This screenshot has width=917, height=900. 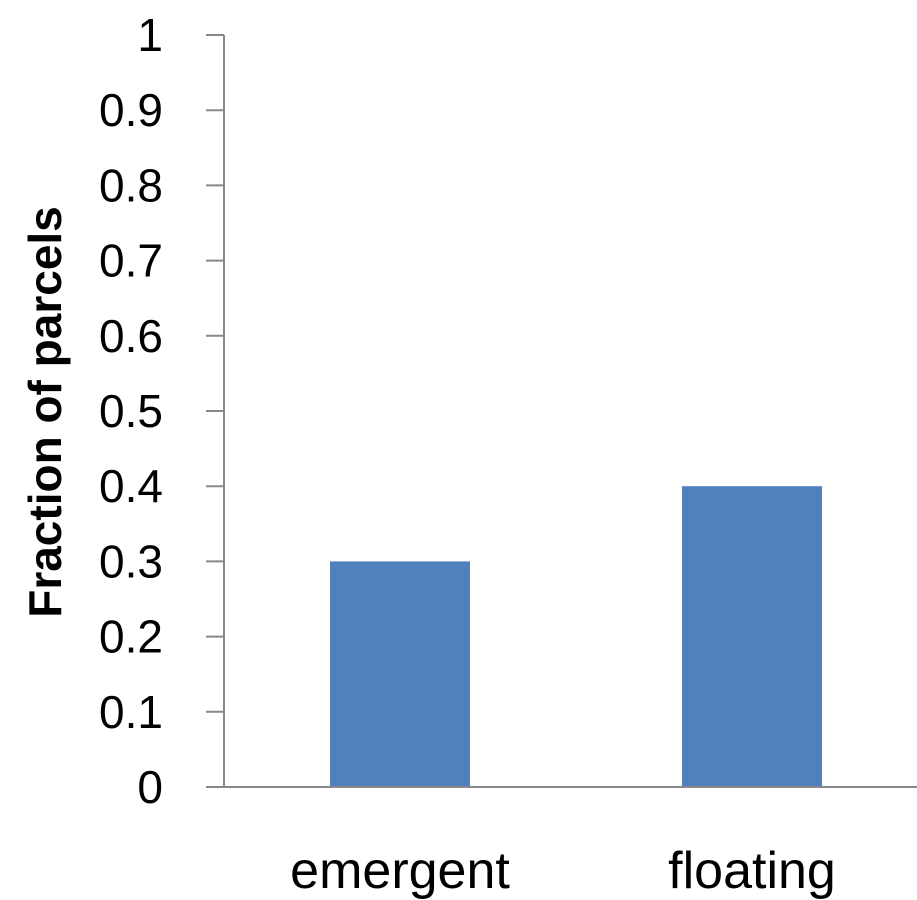 I want to click on y-tick-label: 0.2, so click(x=131, y=637).